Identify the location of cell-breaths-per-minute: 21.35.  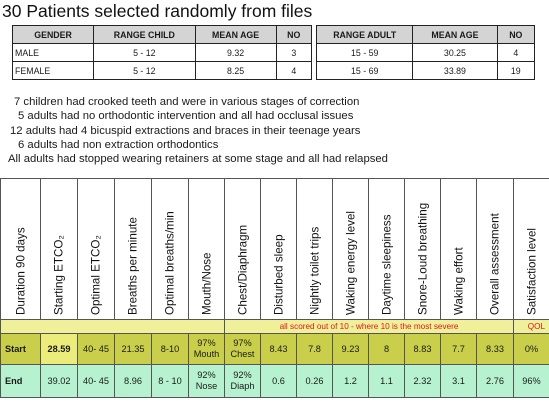
(133, 349).